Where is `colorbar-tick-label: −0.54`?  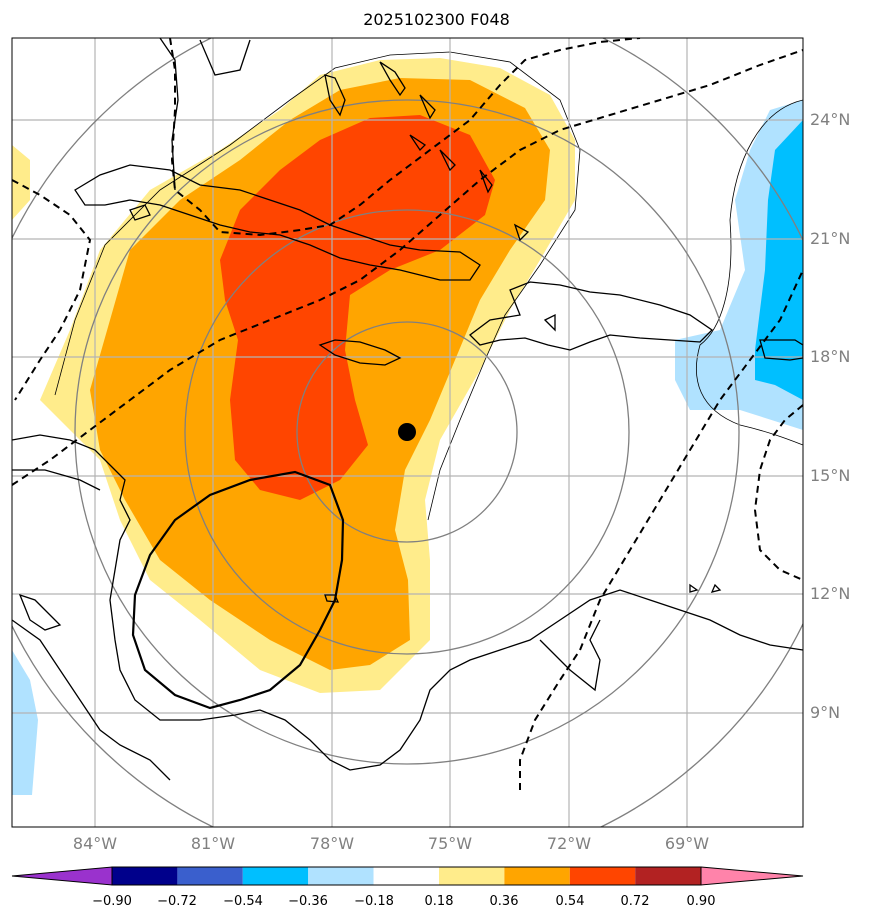 colorbar-tick-label: −0.54 is located at coordinates (243, 901).